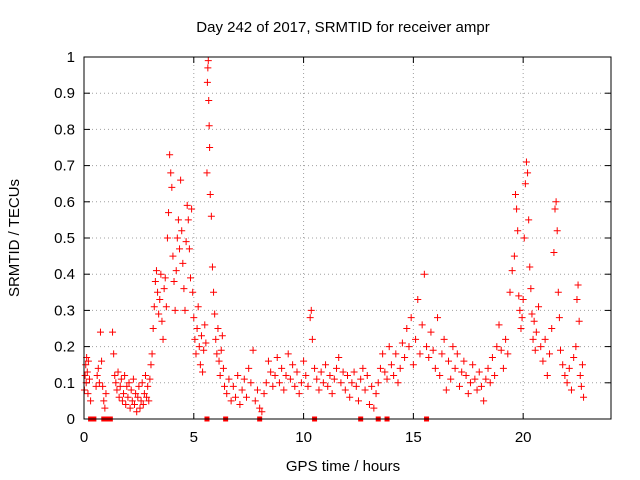 This screenshot has width=640, height=480. Describe the element at coordinates (523, 437) in the screenshot. I see `x-tick-label: 20` at that location.